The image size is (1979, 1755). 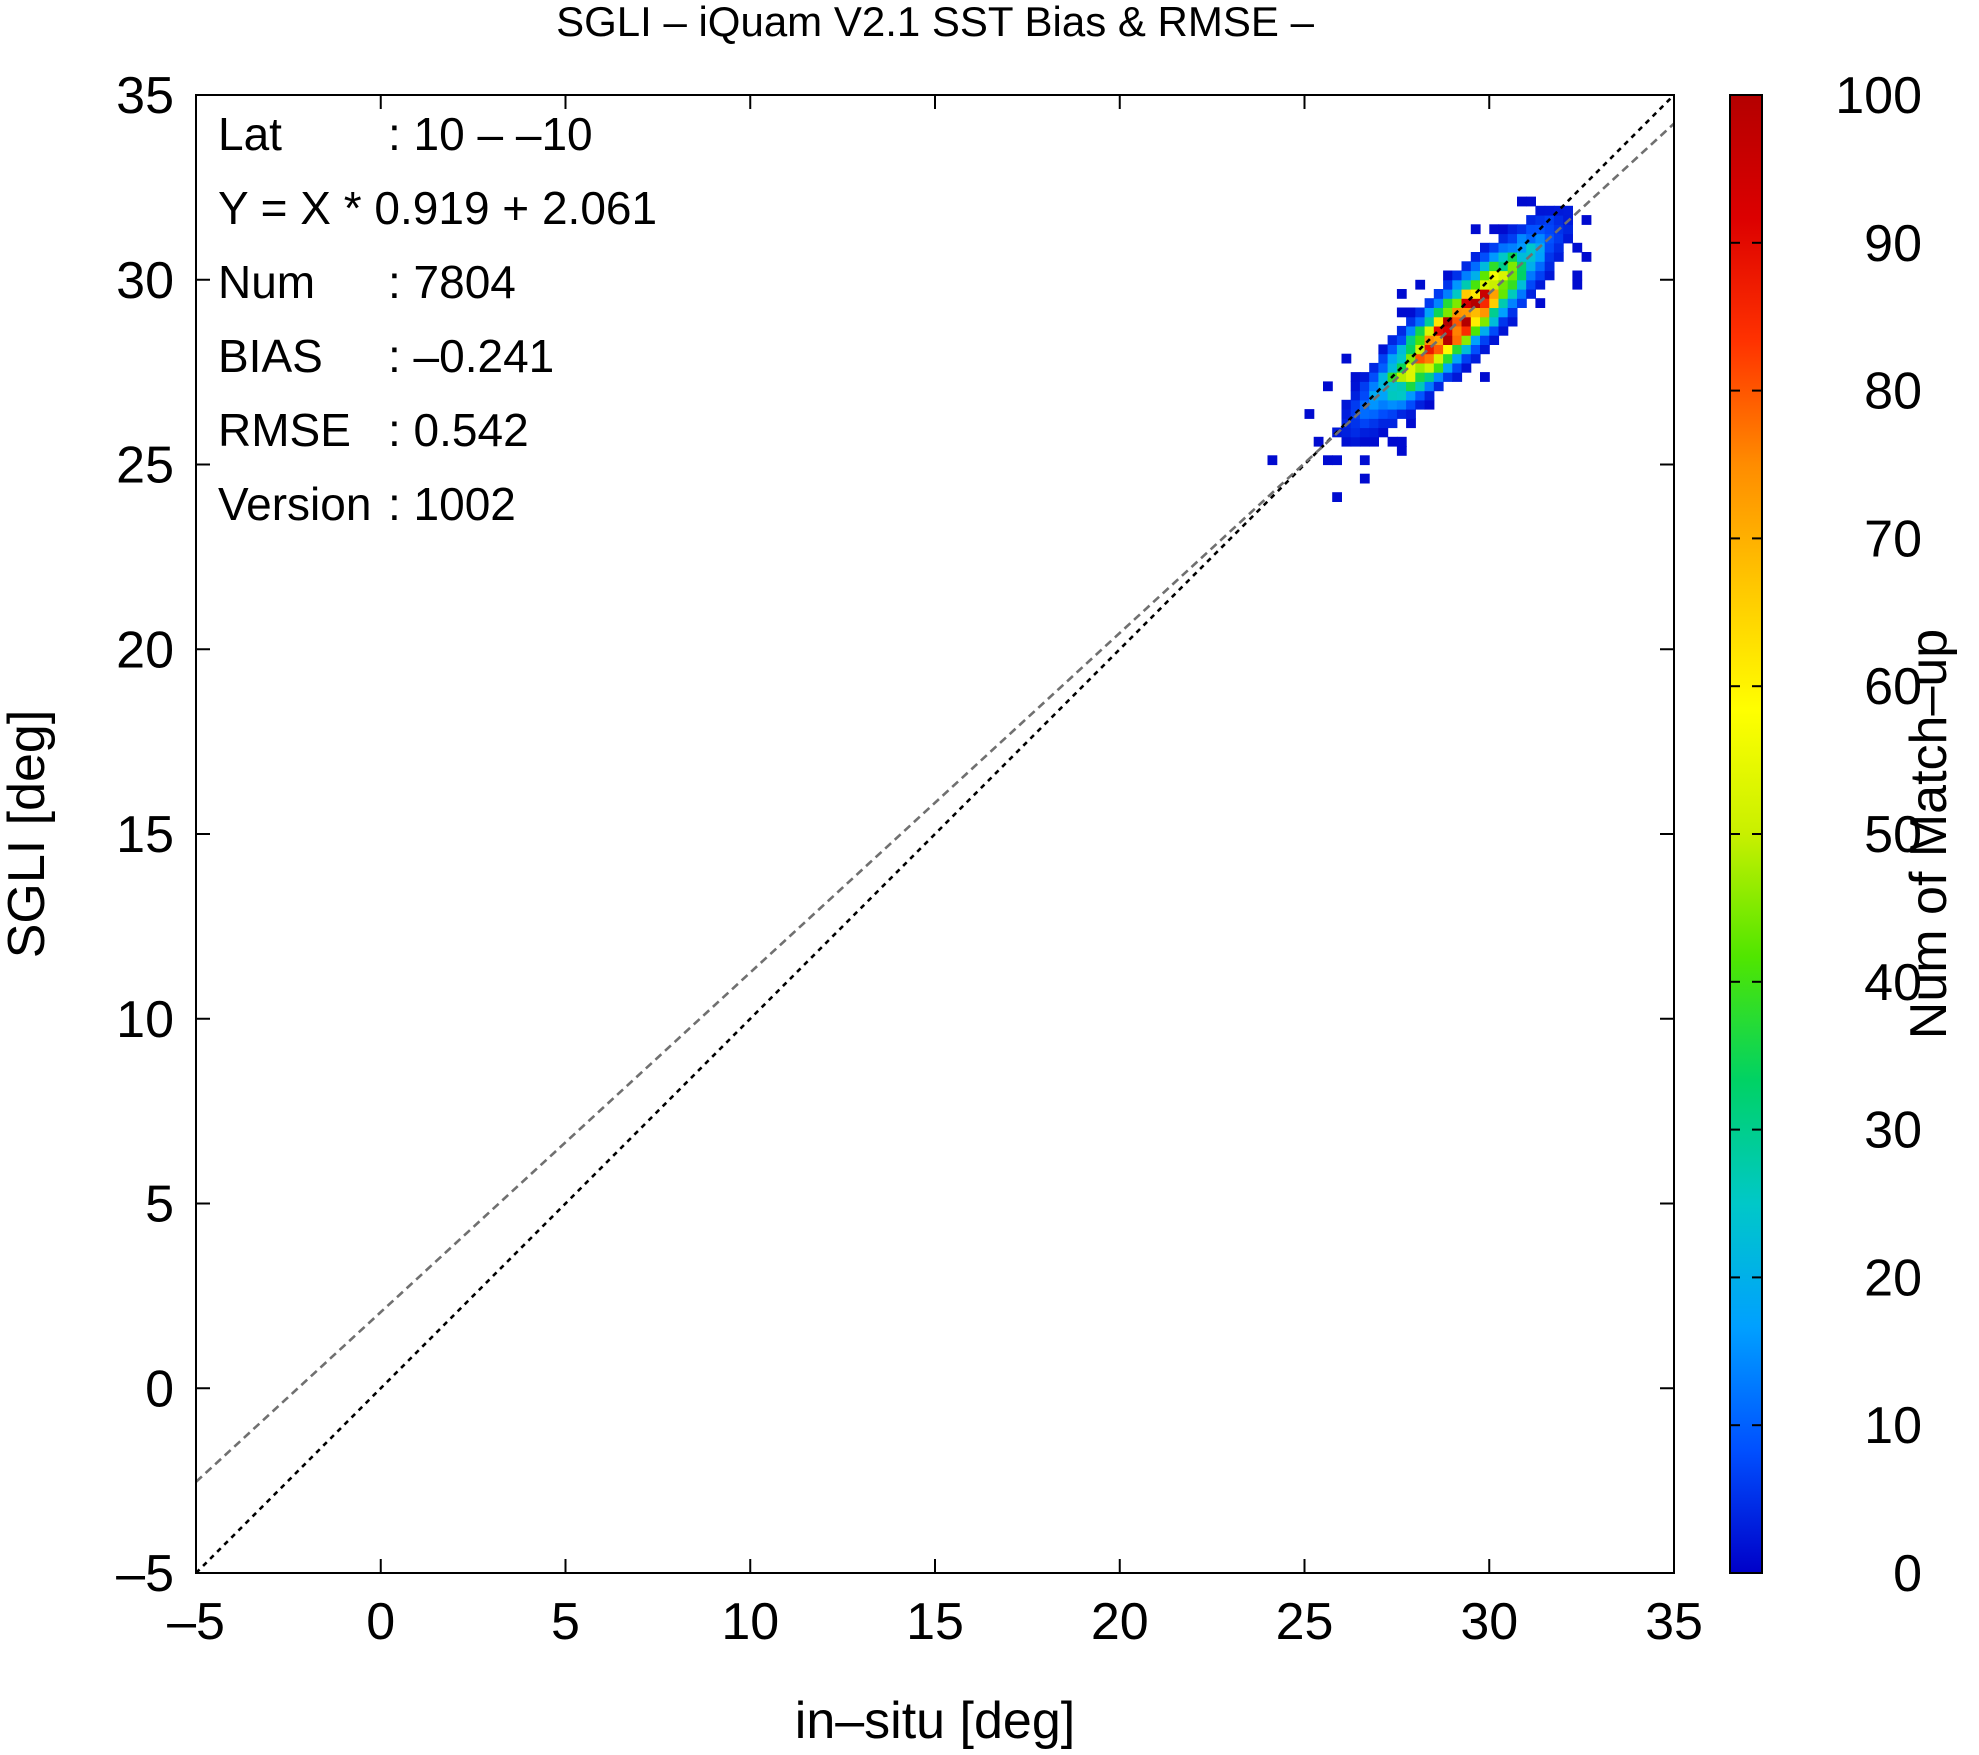 What do you see at coordinates (1893, 1426) in the screenshot?
I see `colorbar-tick-label: 10` at bounding box center [1893, 1426].